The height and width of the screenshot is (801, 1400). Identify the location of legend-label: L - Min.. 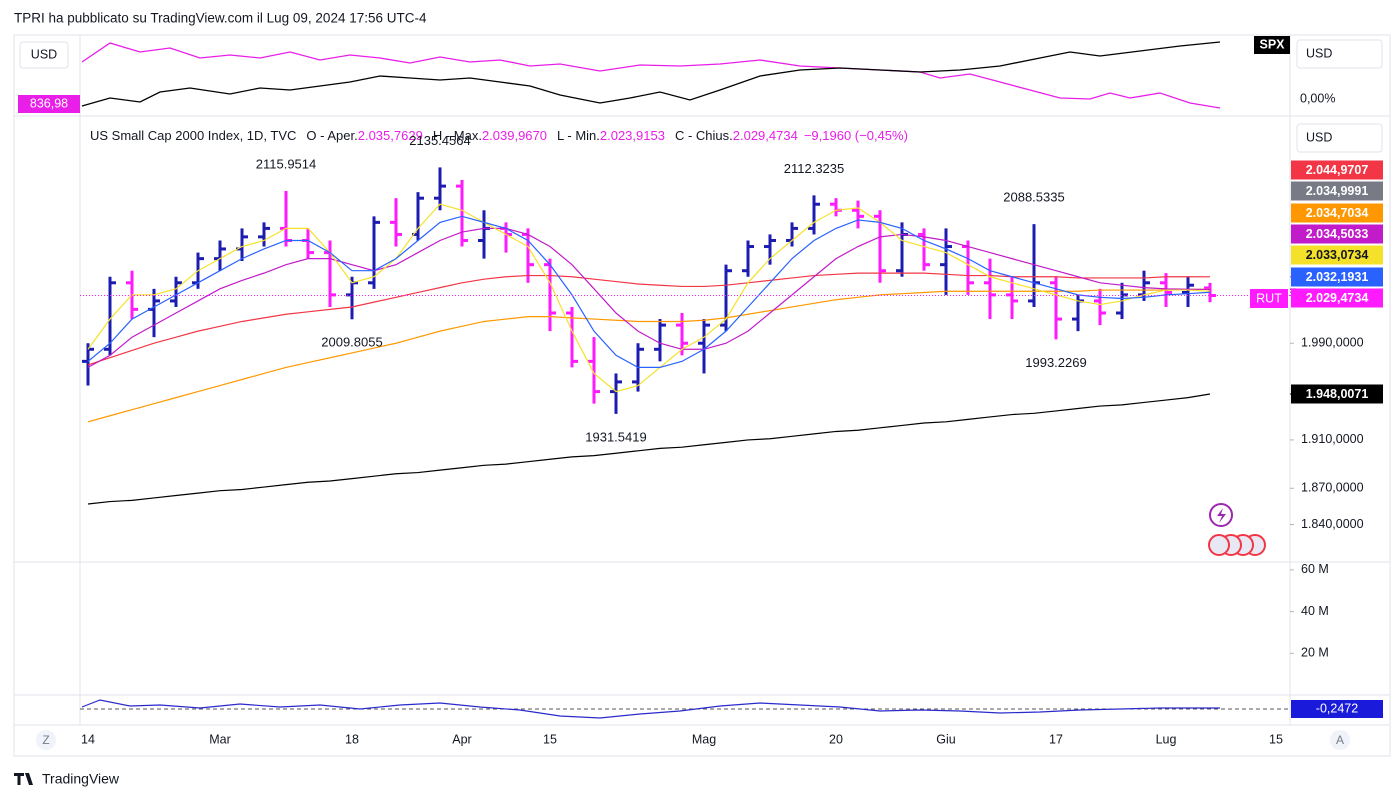
(578, 135).